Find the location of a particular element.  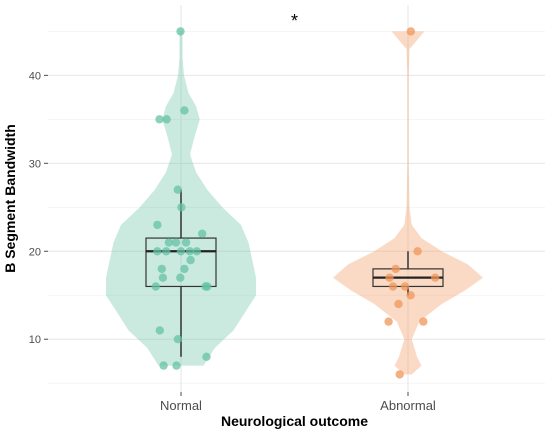

y-tick-label: 30 is located at coordinates (35, 164).